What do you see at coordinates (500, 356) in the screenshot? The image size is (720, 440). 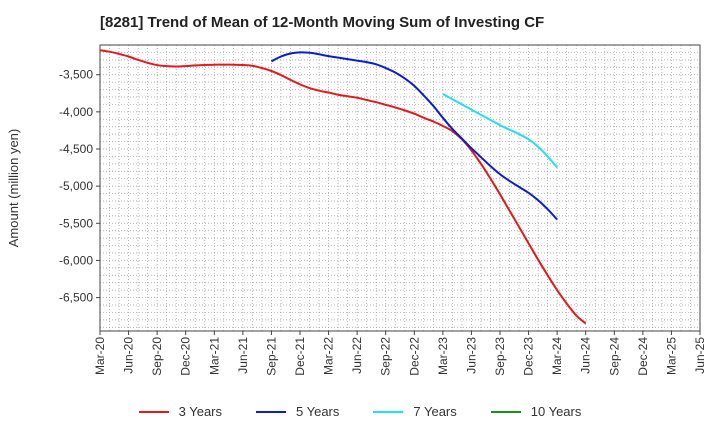 I see `x-tick-label: Sep-23` at bounding box center [500, 356].